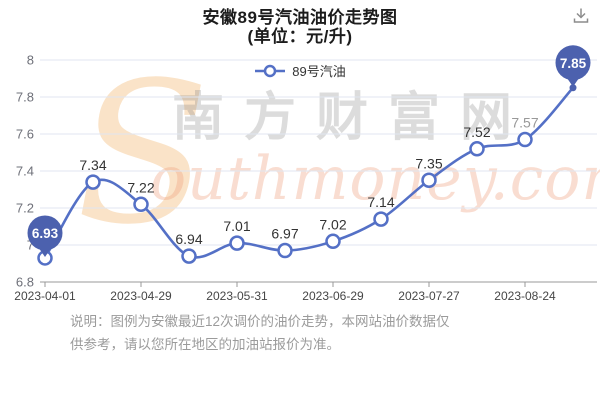 The height and width of the screenshot is (400, 600). Describe the element at coordinates (429, 296) in the screenshot. I see `x-axis-label: 2023-07-27` at that location.